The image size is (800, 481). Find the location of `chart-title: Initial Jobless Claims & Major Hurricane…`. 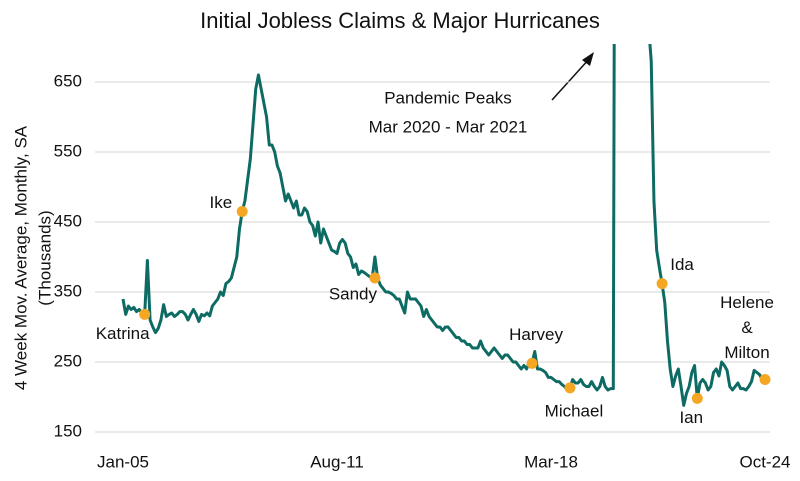

chart-title: Initial Jobless Claims & Major Hurricane… is located at coordinates (400, 20).